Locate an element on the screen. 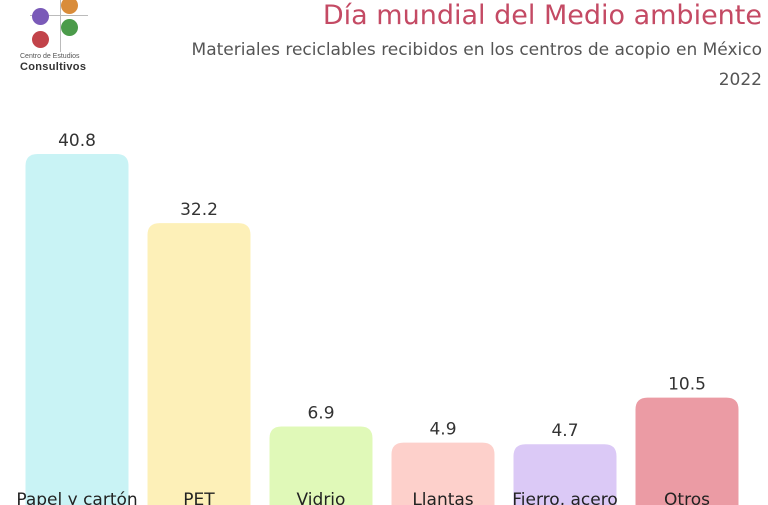 The height and width of the screenshot is (505, 768). category-label-4: Fierro, acero is located at coordinates (564, 497).